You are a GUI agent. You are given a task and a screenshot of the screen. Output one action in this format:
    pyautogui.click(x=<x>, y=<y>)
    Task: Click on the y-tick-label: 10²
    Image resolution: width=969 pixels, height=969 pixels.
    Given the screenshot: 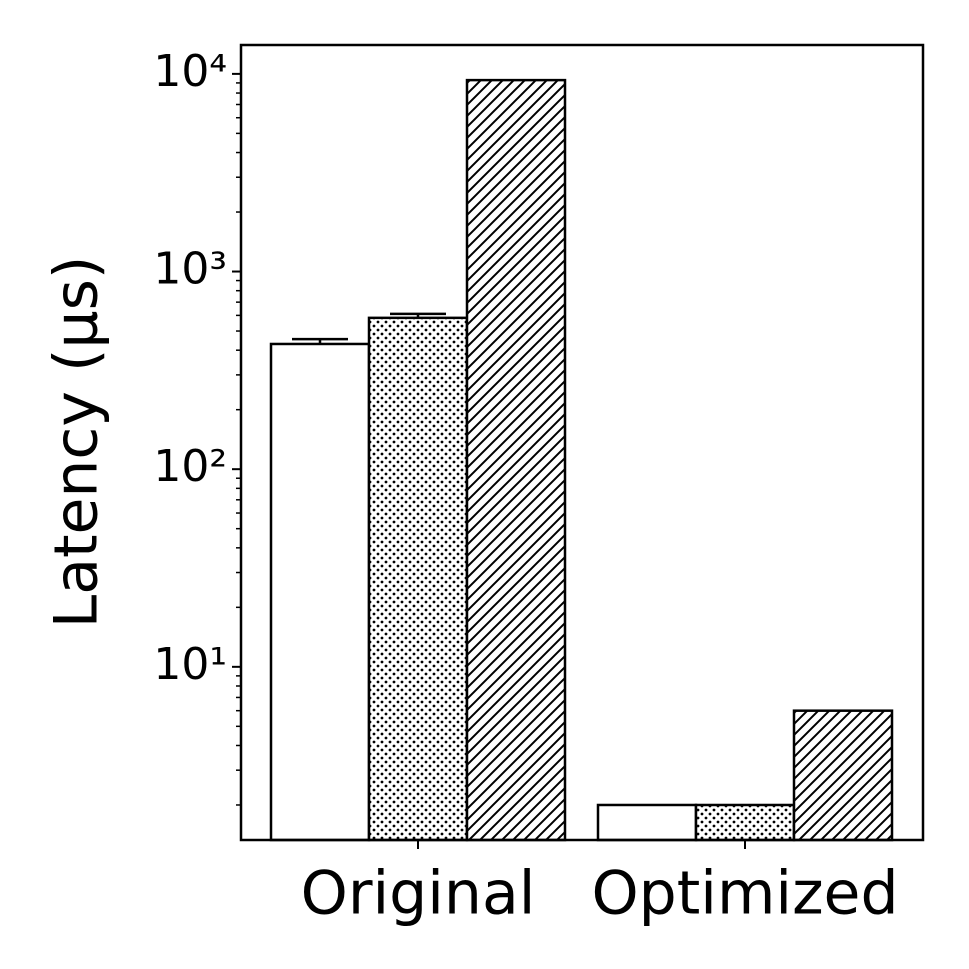 What is the action you would take?
    pyautogui.click(x=190, y=466)
    